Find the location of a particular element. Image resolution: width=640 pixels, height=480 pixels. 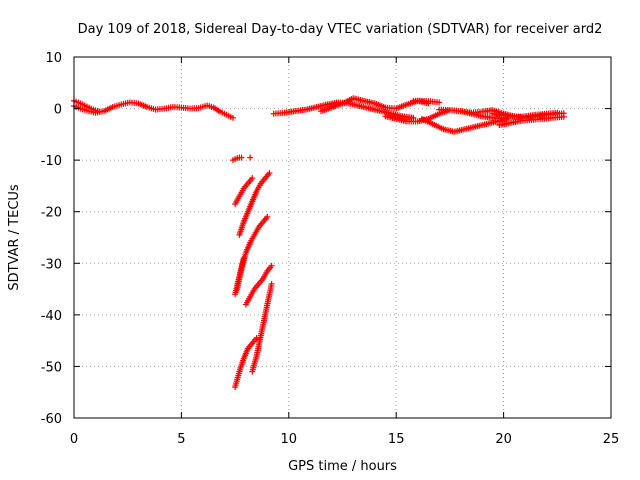

series-arc-k is located at coordinates (237, 159).